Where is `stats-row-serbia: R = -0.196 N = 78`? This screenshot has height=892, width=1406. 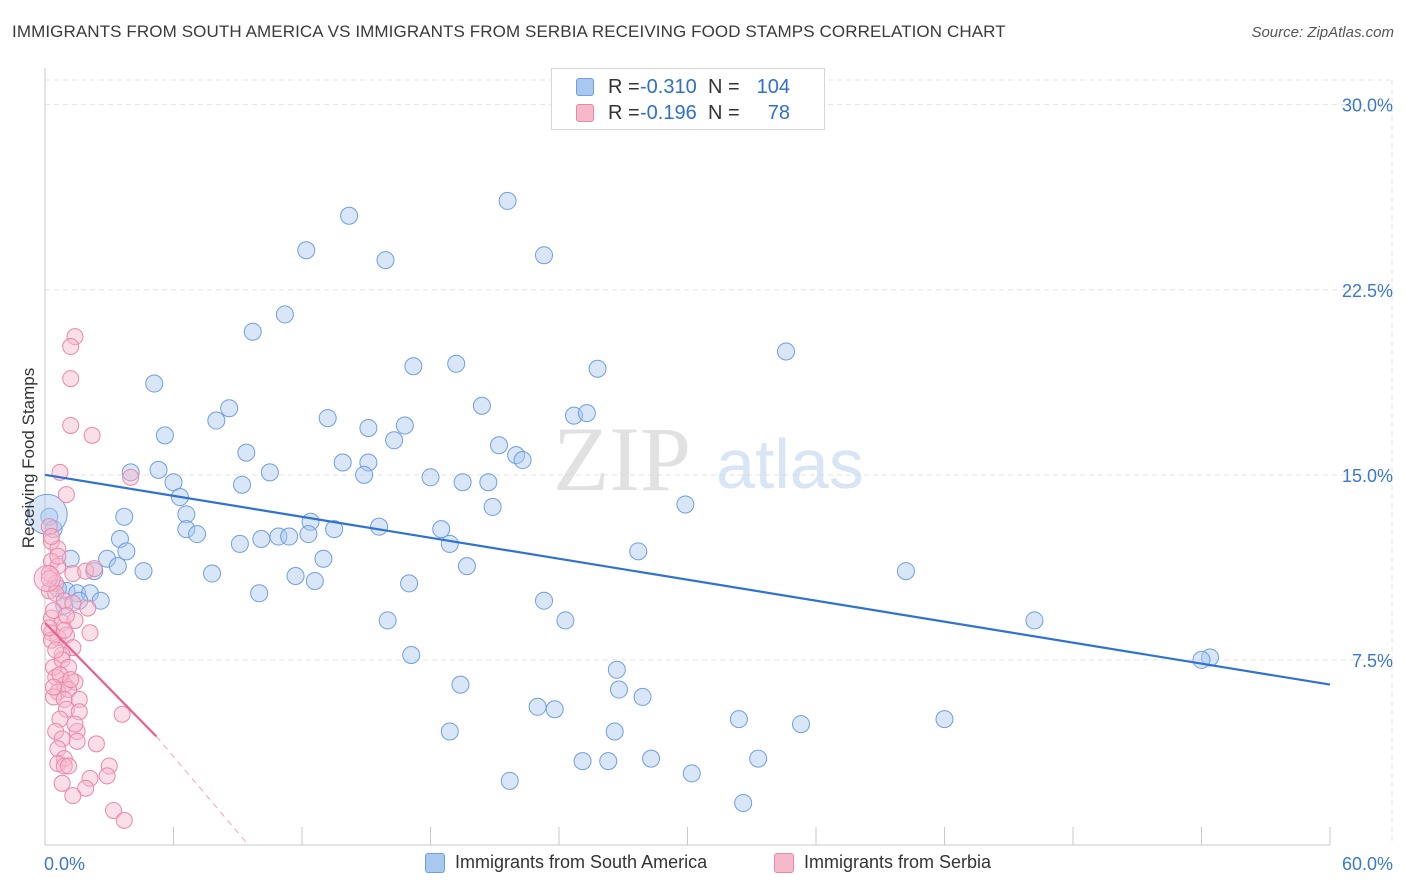
stats-row-serbia: R = -0.196 N = 78 is located at coordinates (683, 113).